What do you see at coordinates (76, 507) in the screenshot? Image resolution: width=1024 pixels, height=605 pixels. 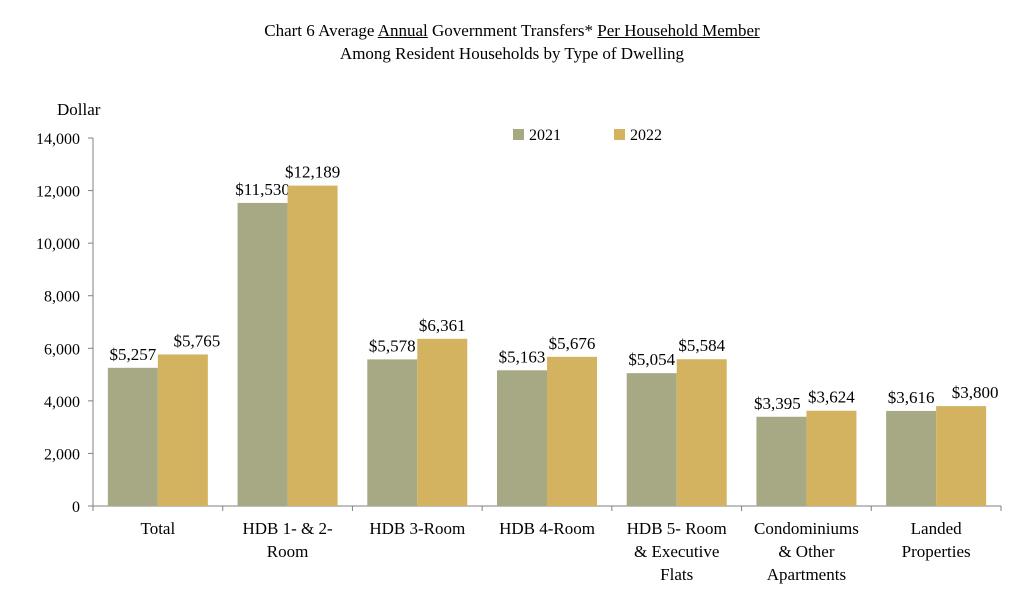 I see `y-tick-label: 0` at bounding box center [76, 507].